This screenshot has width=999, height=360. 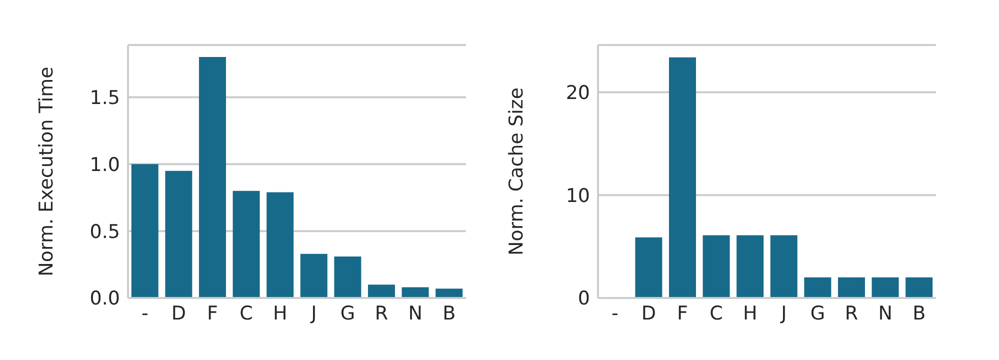 I want to click on y-axis-title: Norm. Execution Time, so click(x=47, y=171).